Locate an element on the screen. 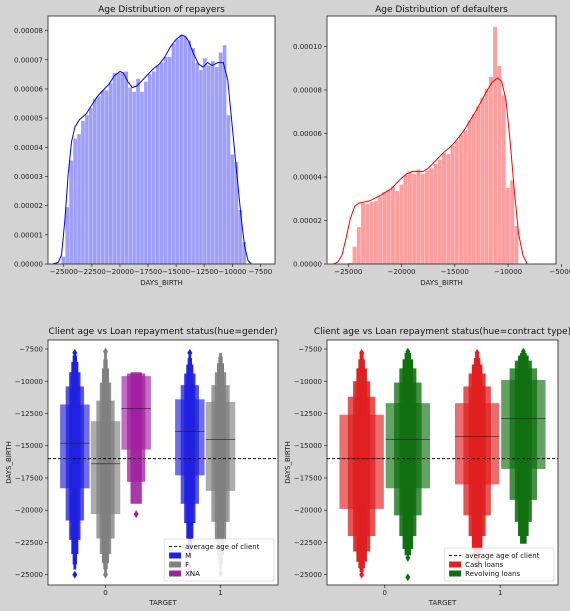  y-tick-label: −7500 is located at coordinates (310, 350).